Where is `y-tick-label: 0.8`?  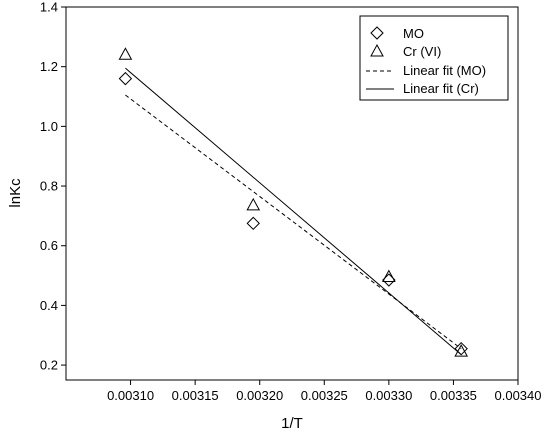
y-tick-label: 0.8 is located at coordinates (49, 186).